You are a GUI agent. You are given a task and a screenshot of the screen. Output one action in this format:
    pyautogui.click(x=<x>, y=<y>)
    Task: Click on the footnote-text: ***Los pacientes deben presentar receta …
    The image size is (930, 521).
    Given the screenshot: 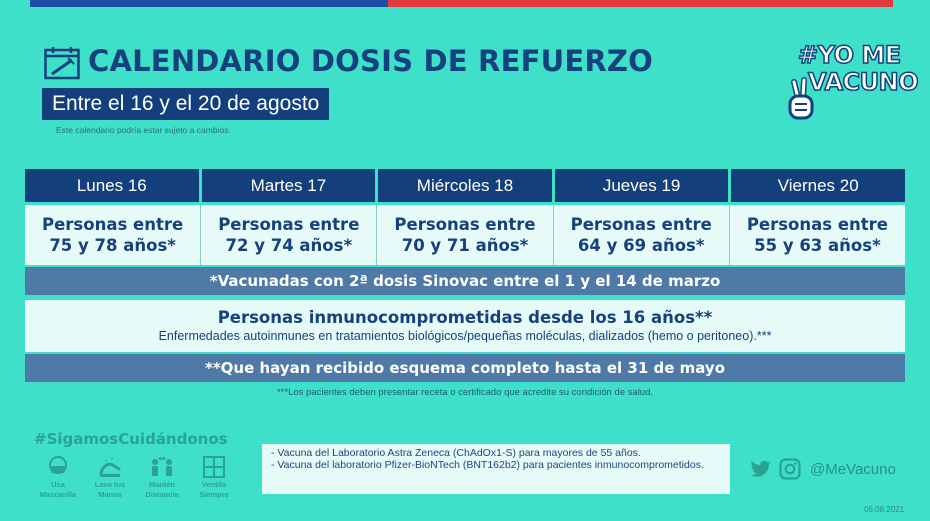 What is the action you would take?
    pyautogui.click(x=465, y=392)
    